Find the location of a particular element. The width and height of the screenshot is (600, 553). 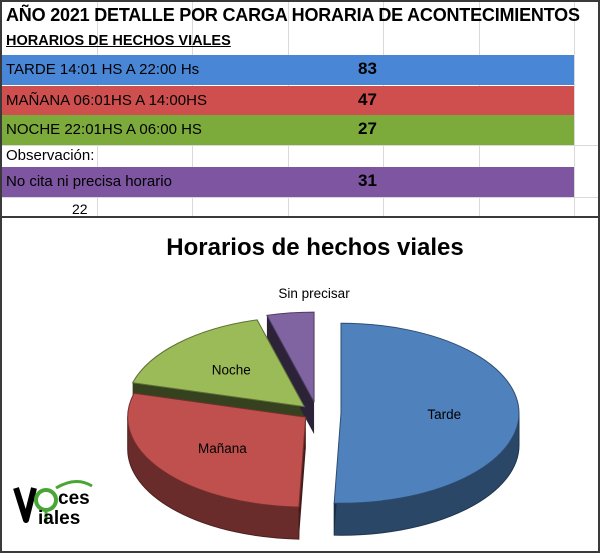

row-label: TARDE 14:01 HS A 22:00 Hs is located at coordinates (103, 69).